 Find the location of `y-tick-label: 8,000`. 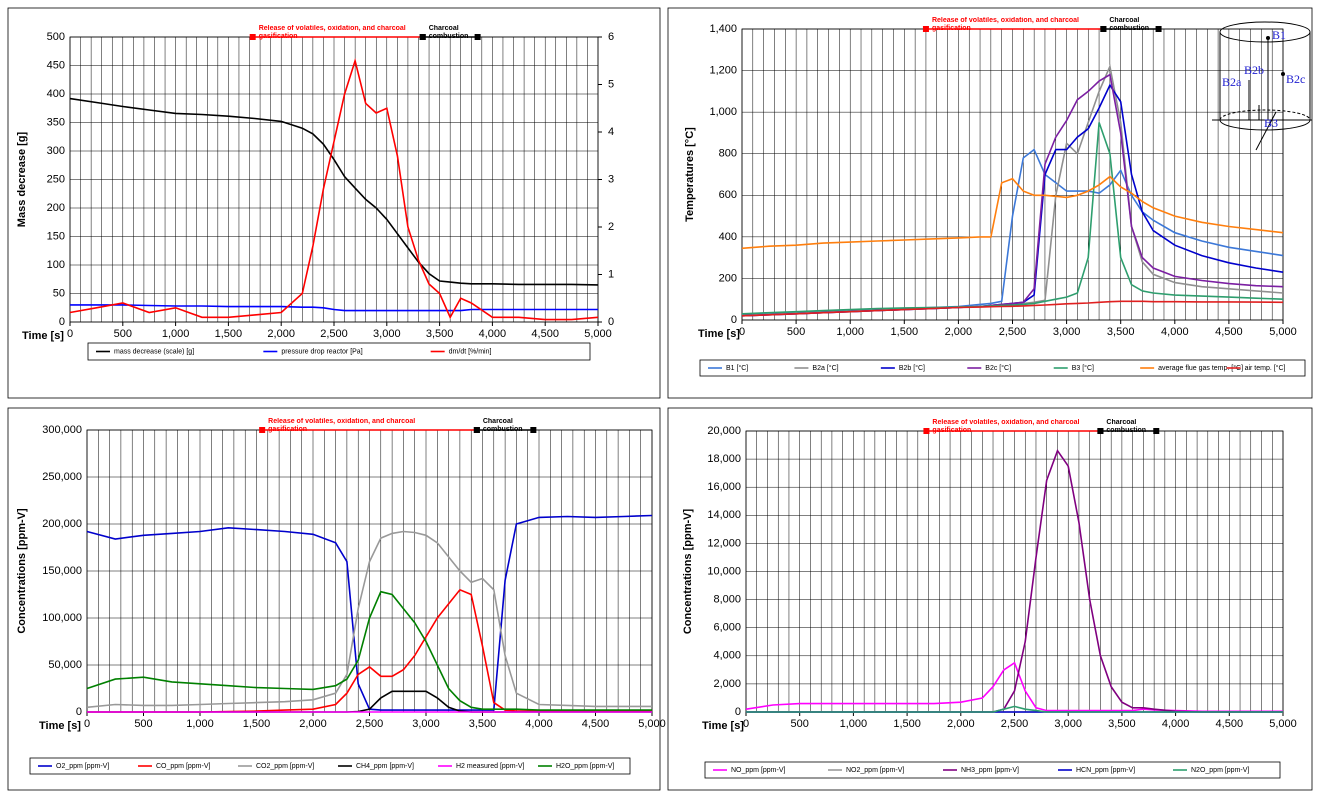

y-tick-label: 8,000 is located at coordinates (727, 600).